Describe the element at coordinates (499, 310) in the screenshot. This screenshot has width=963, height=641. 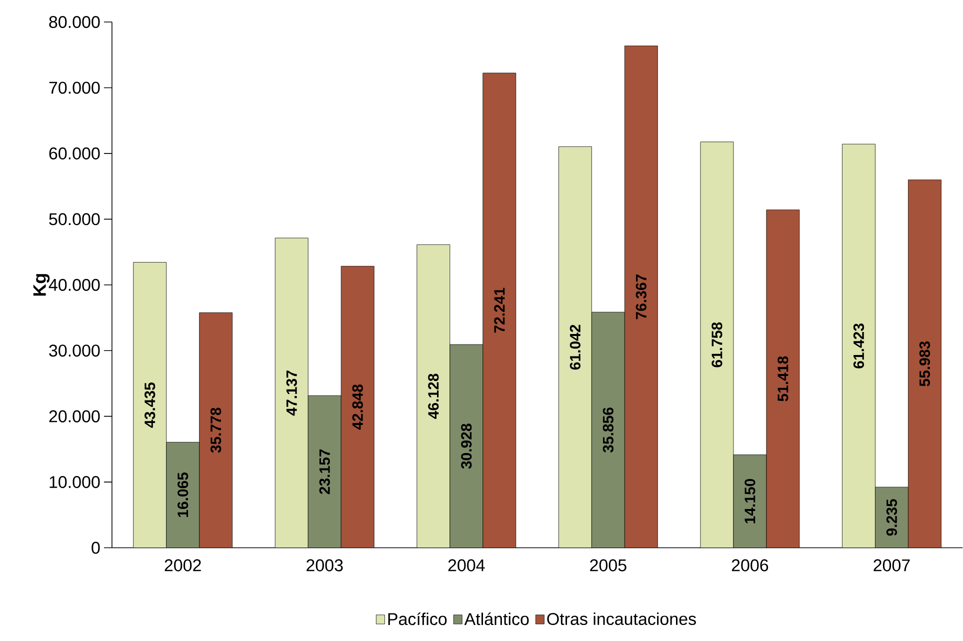
I see `data-label: 72.241` at that location.